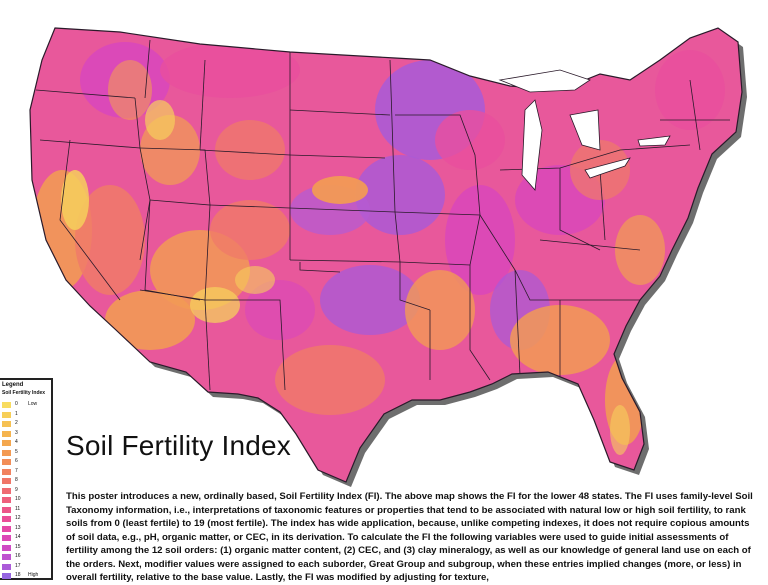 This screenshot has width=768, height=585. What do you see at coordinates (16, 489) in the screenshot?
I see `legend-value: 9` at bounding box center [16, 489].